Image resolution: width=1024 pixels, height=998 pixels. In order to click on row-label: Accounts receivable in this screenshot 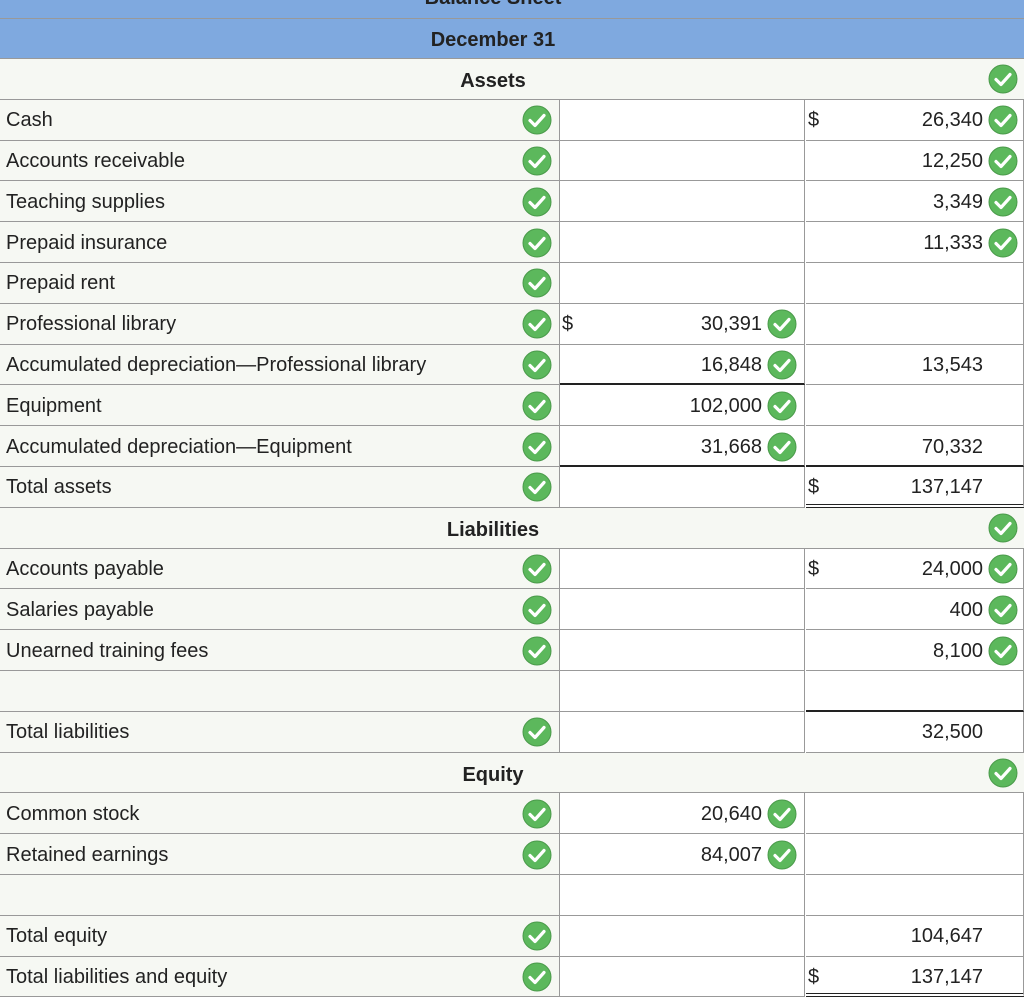, I will do `click(95, 161)`.